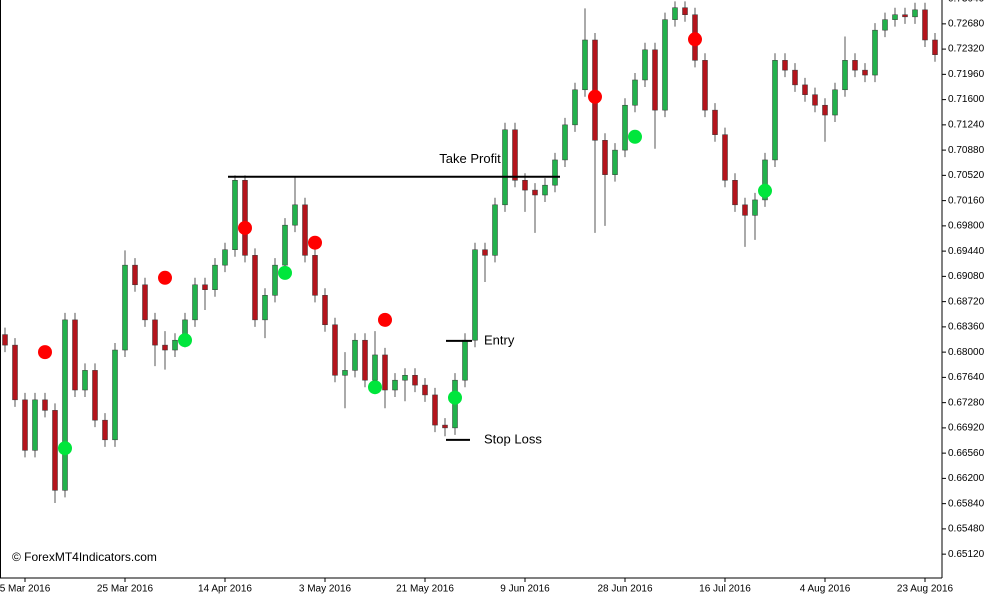 The image size is (1000, 600). I want to click on y-tick-label: 0.69800, so click(966, 226).